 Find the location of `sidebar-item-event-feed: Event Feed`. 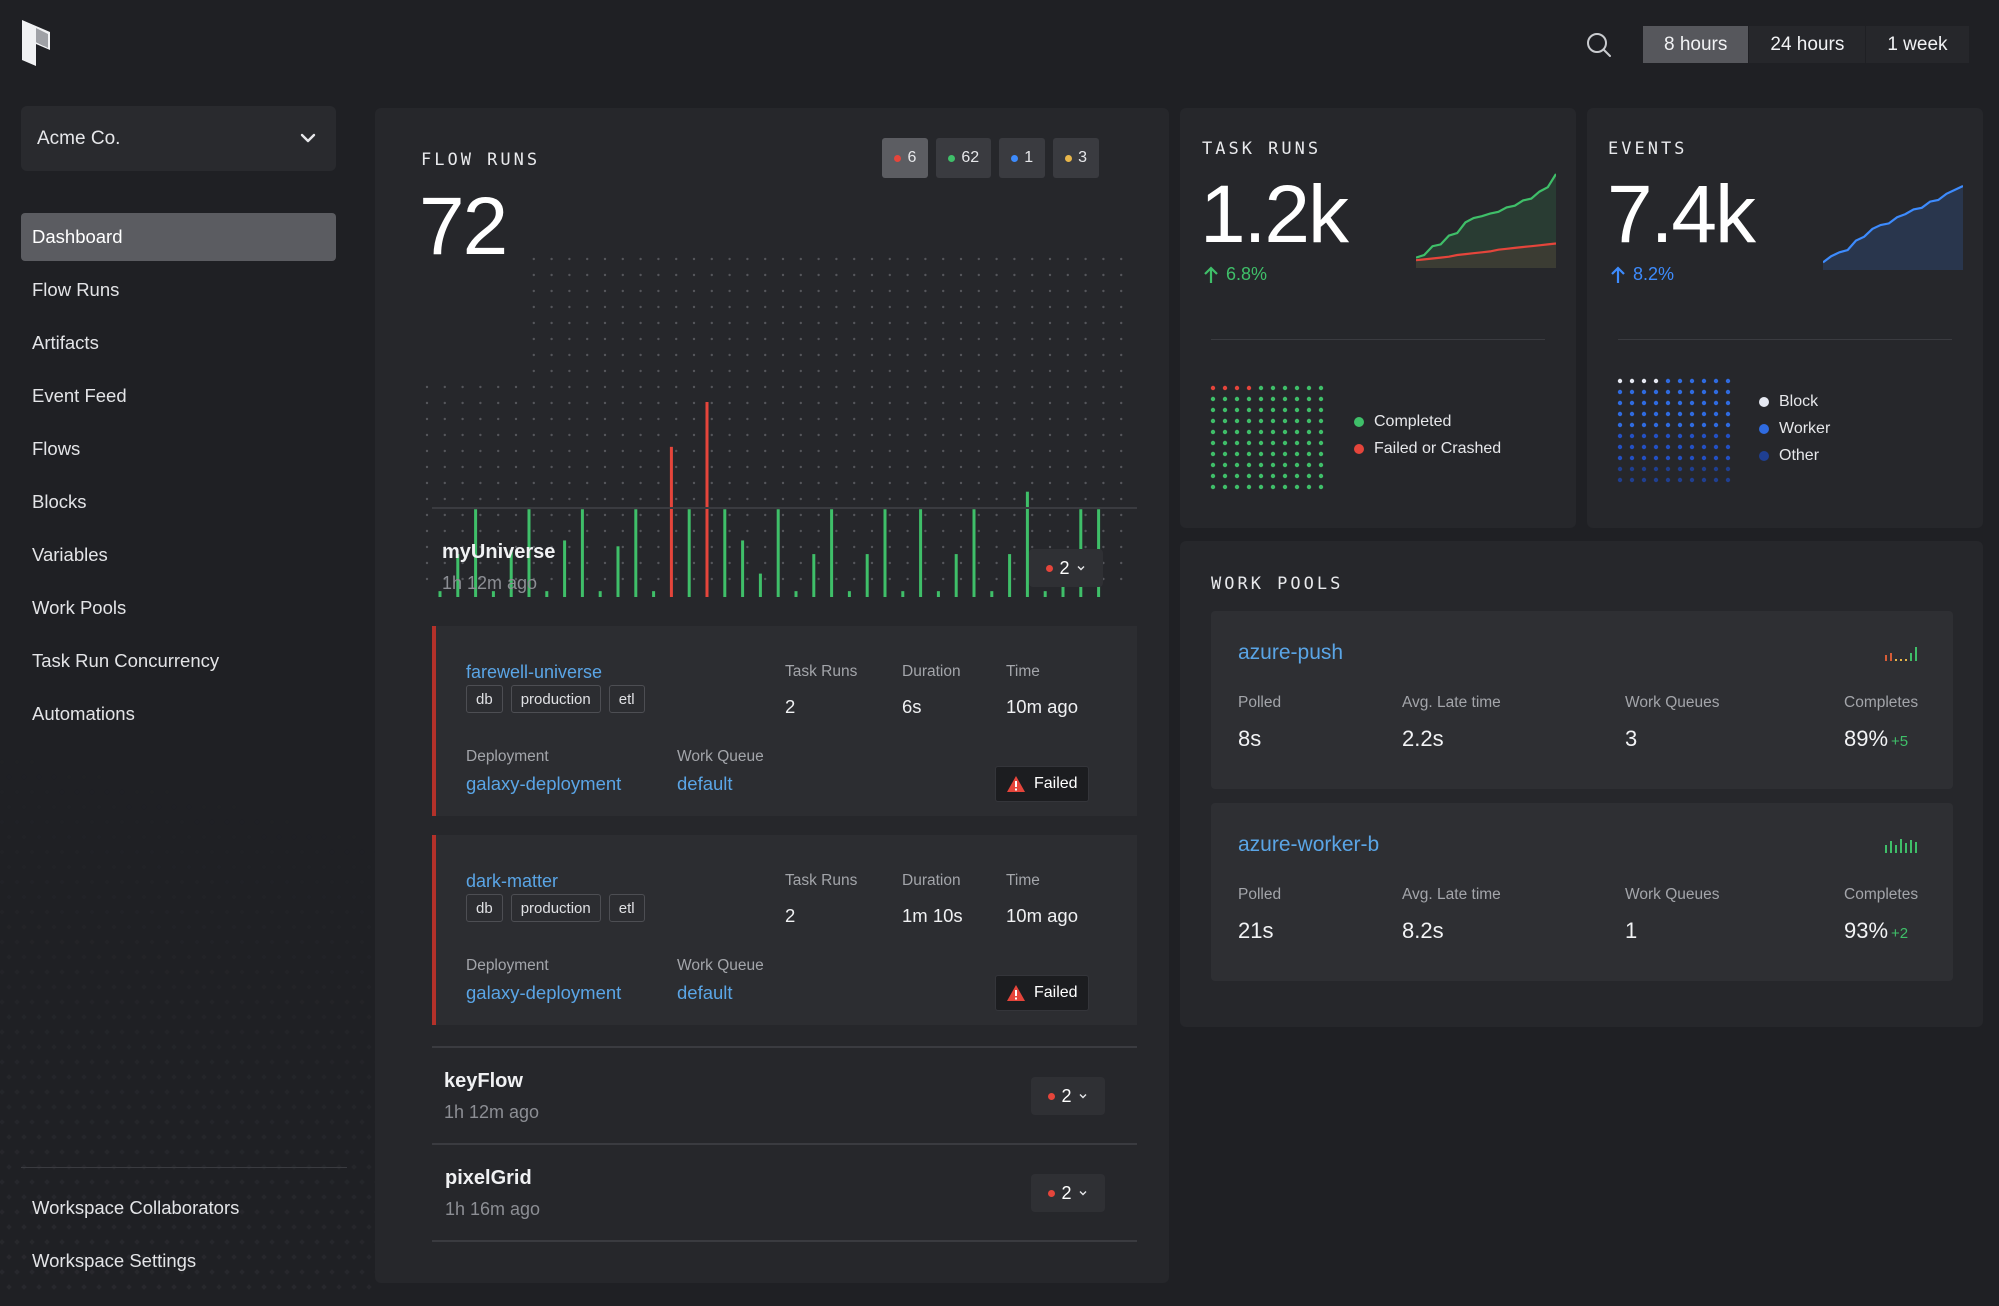

sidebar-item-event-feed: Event Feed is located at coordinates (79, 395).